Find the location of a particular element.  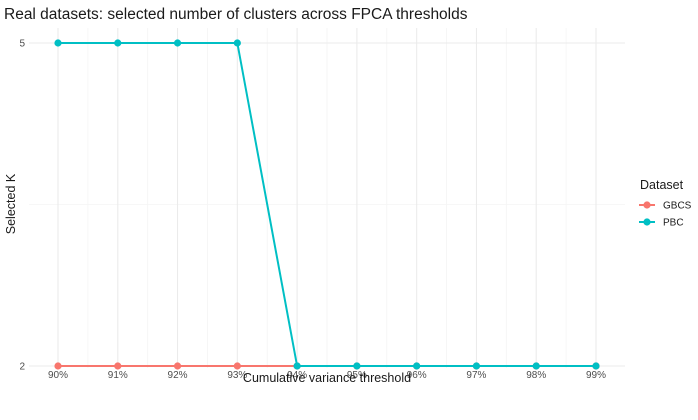

x-tick-label: 92% is located at coordinates (178, 375).